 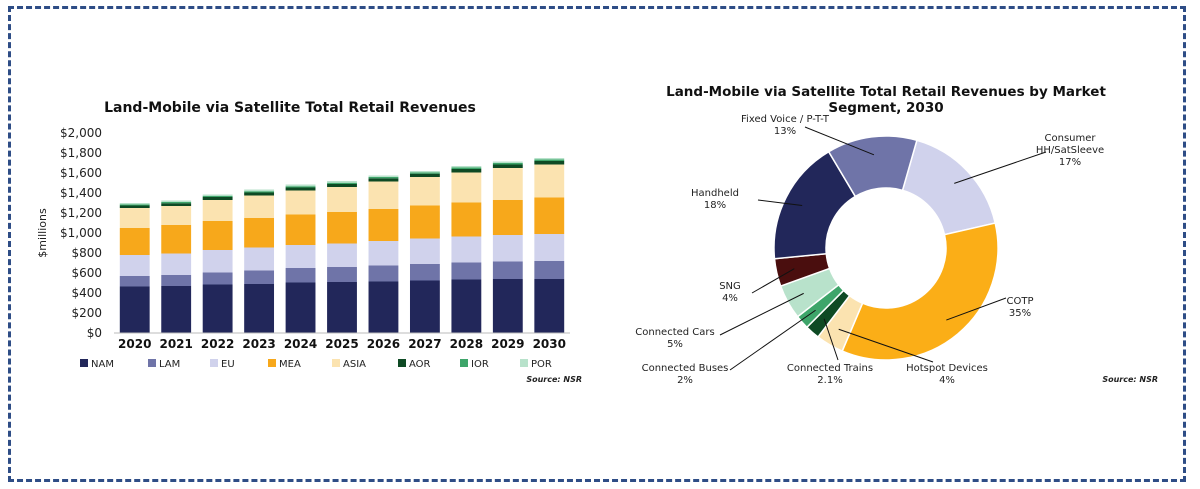 What do you see at coordinates (81, 193) in the screenshot?
I see `y-tick-label: $1,400` at bounding box center [81, 193].